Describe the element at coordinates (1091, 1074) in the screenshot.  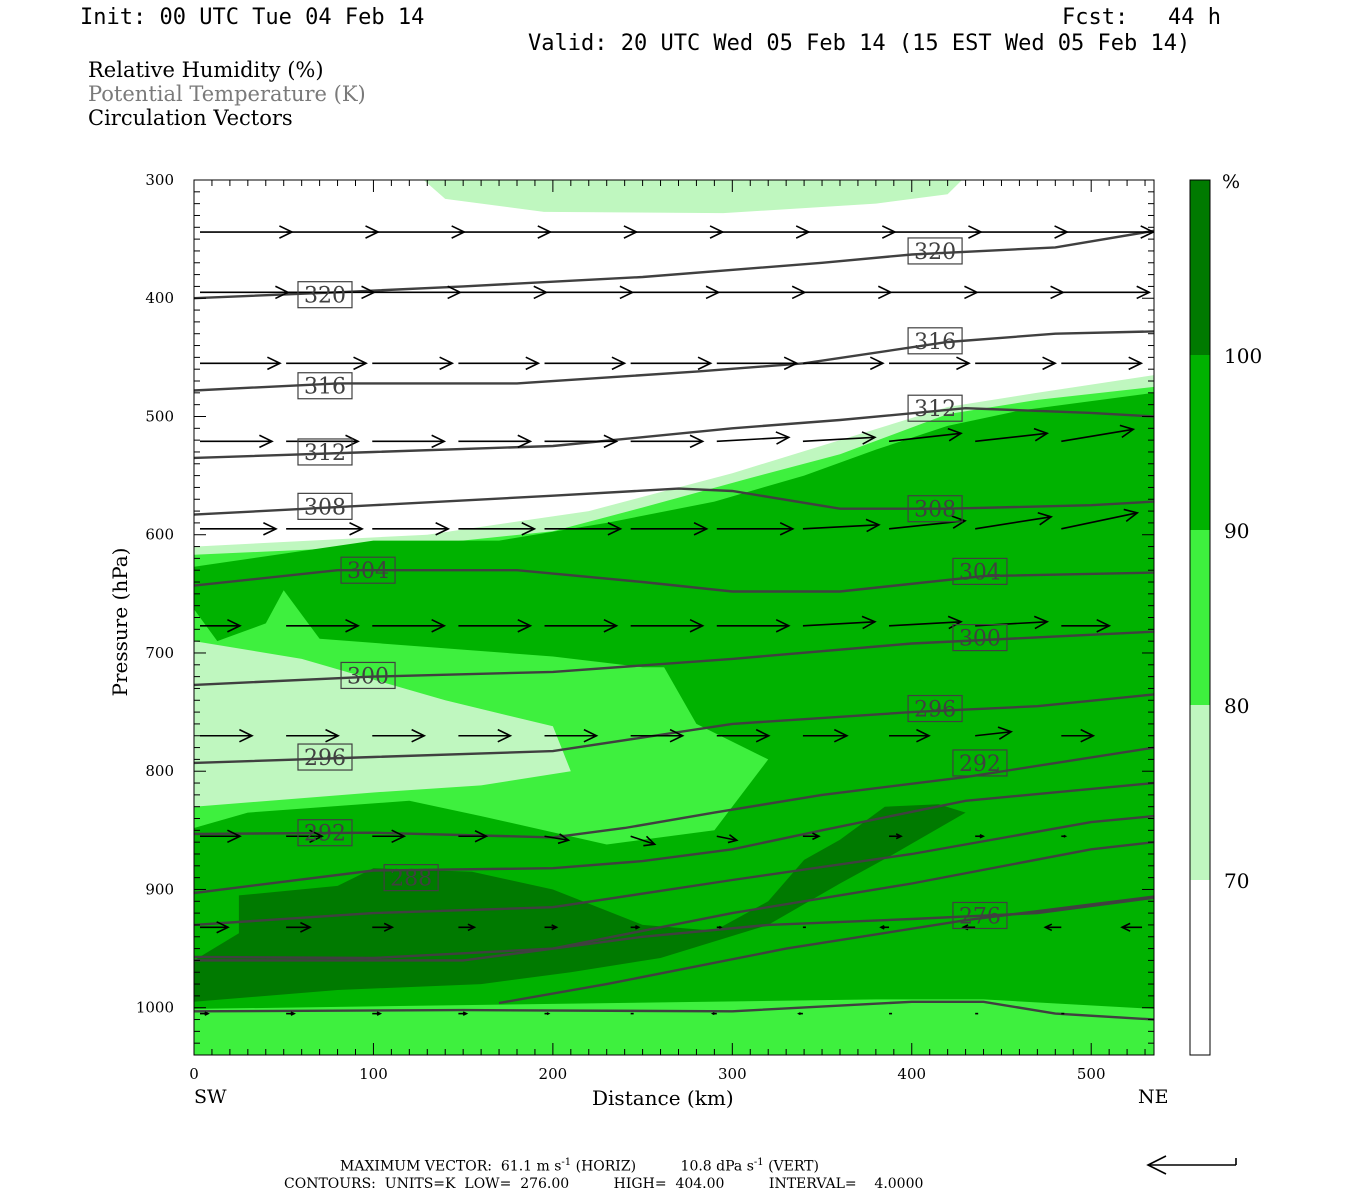
I see `x-tick-label-500: 500` at that location.